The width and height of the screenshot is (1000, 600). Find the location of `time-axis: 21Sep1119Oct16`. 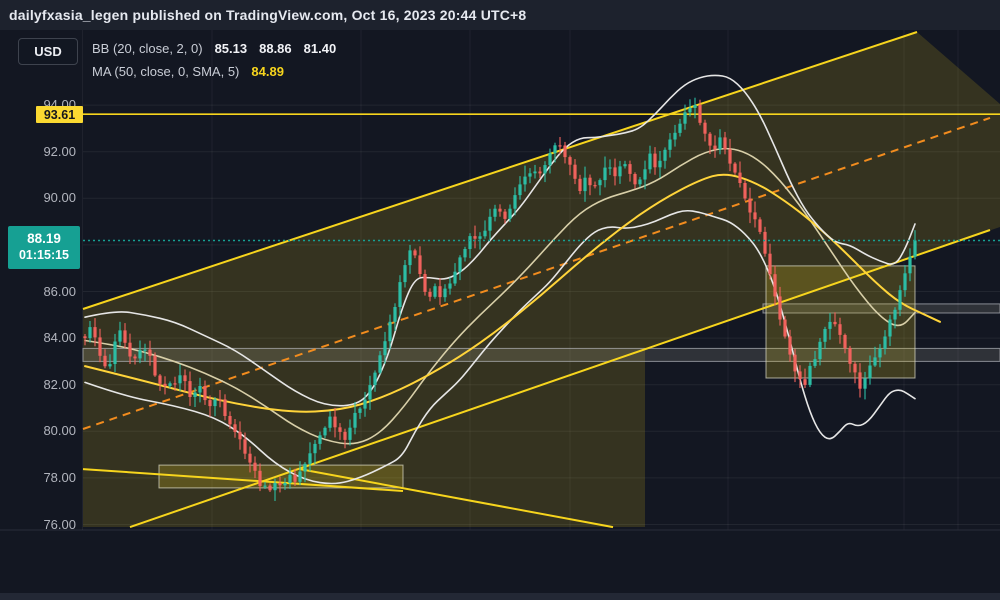

time-axis: 21Sep1119Oct16 is located at coordinates (500, 544).